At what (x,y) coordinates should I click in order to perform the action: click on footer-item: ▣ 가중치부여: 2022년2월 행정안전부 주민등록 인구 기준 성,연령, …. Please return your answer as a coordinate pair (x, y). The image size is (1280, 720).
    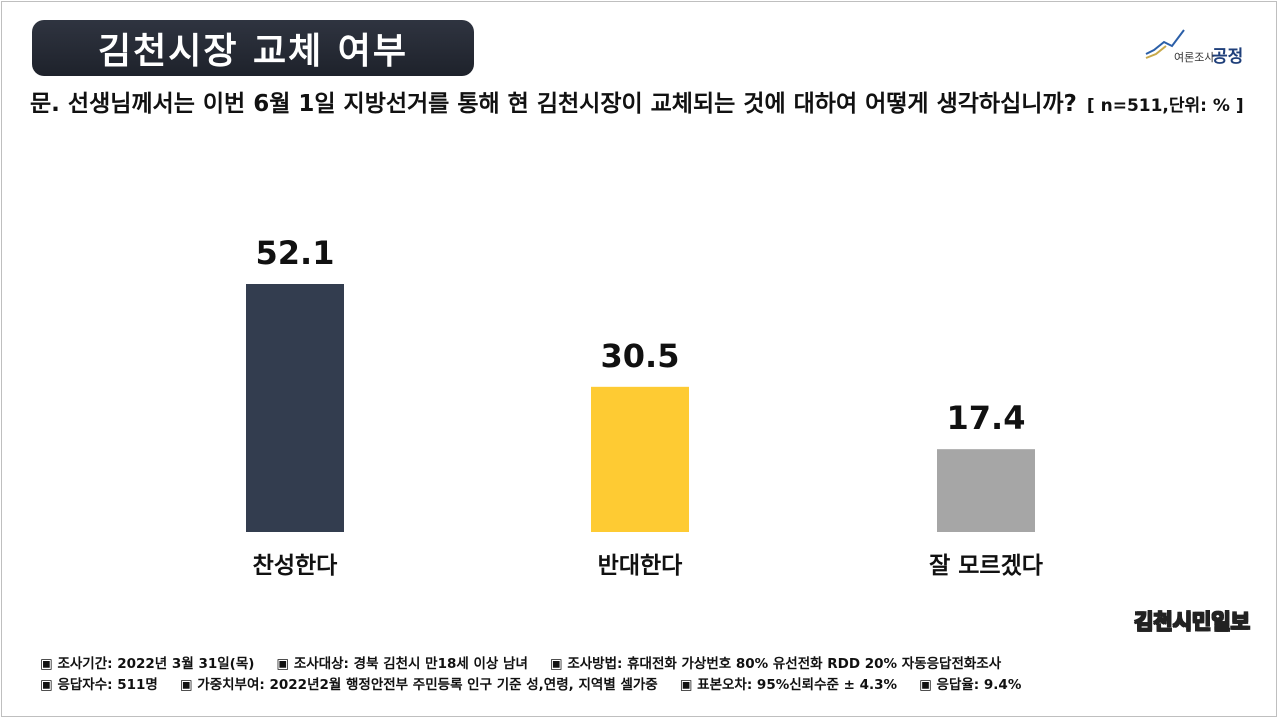
    Looking at the image, I should click on (418, 685).